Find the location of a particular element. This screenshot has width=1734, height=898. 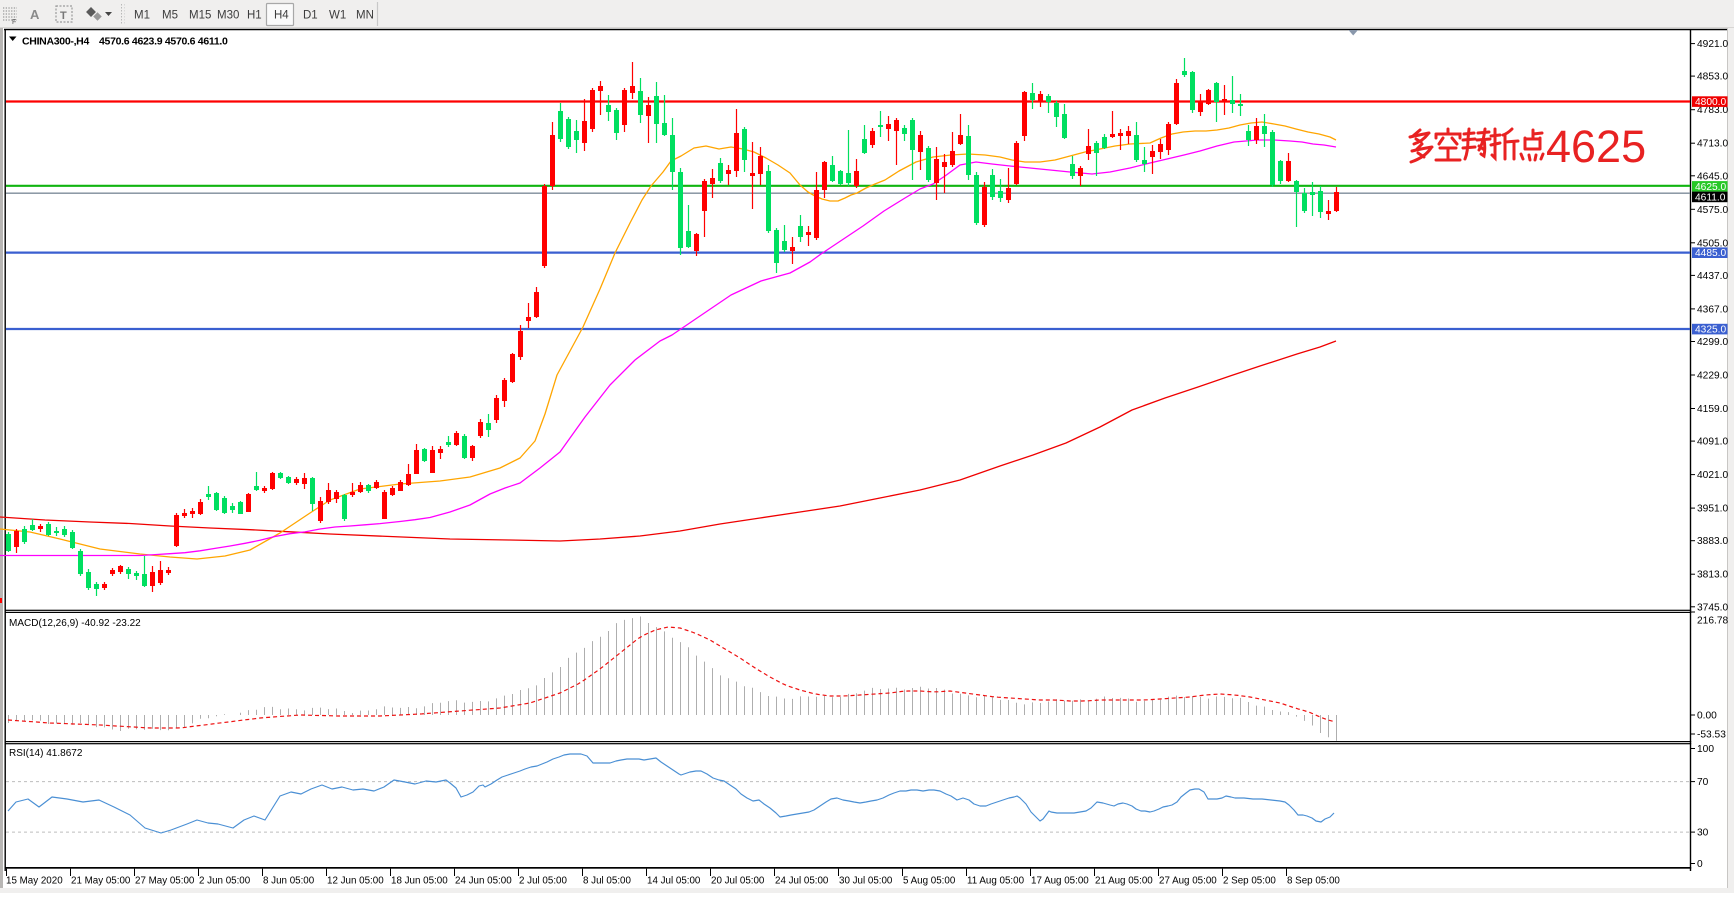

svg-text: 0.00 is located at coordinates (1707, 716).